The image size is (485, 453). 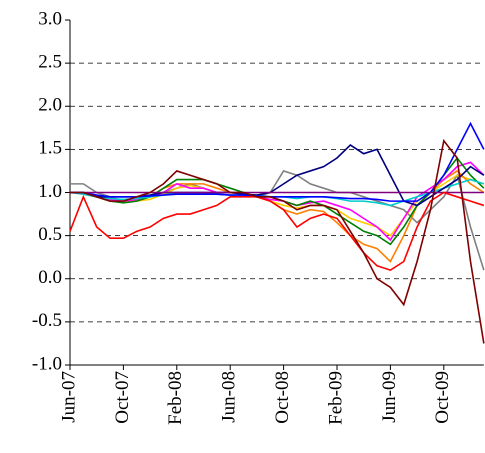 What do you see at coordinates (68, 397) in the screenshot?
I see `x-tick-label: Jun-07` at bounding box center [68, 397].